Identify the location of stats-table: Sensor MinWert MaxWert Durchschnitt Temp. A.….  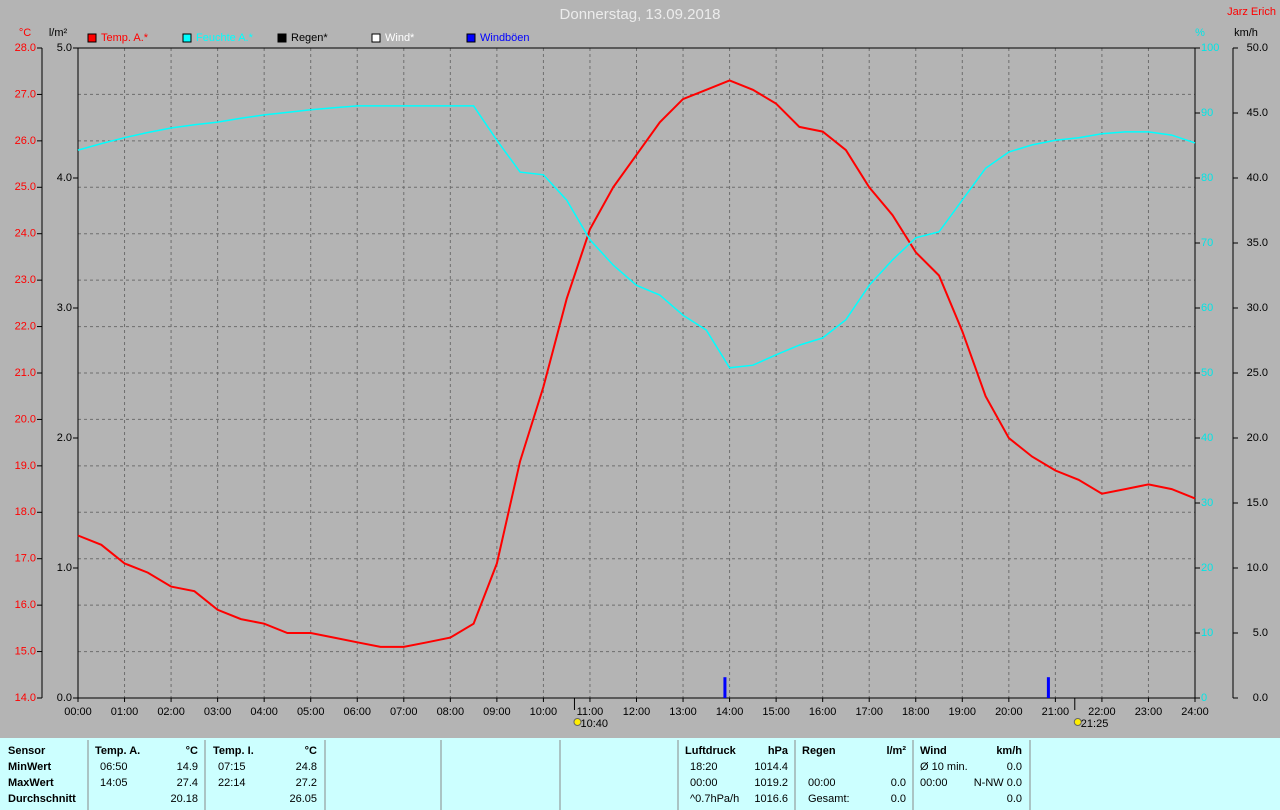
(640, 774).